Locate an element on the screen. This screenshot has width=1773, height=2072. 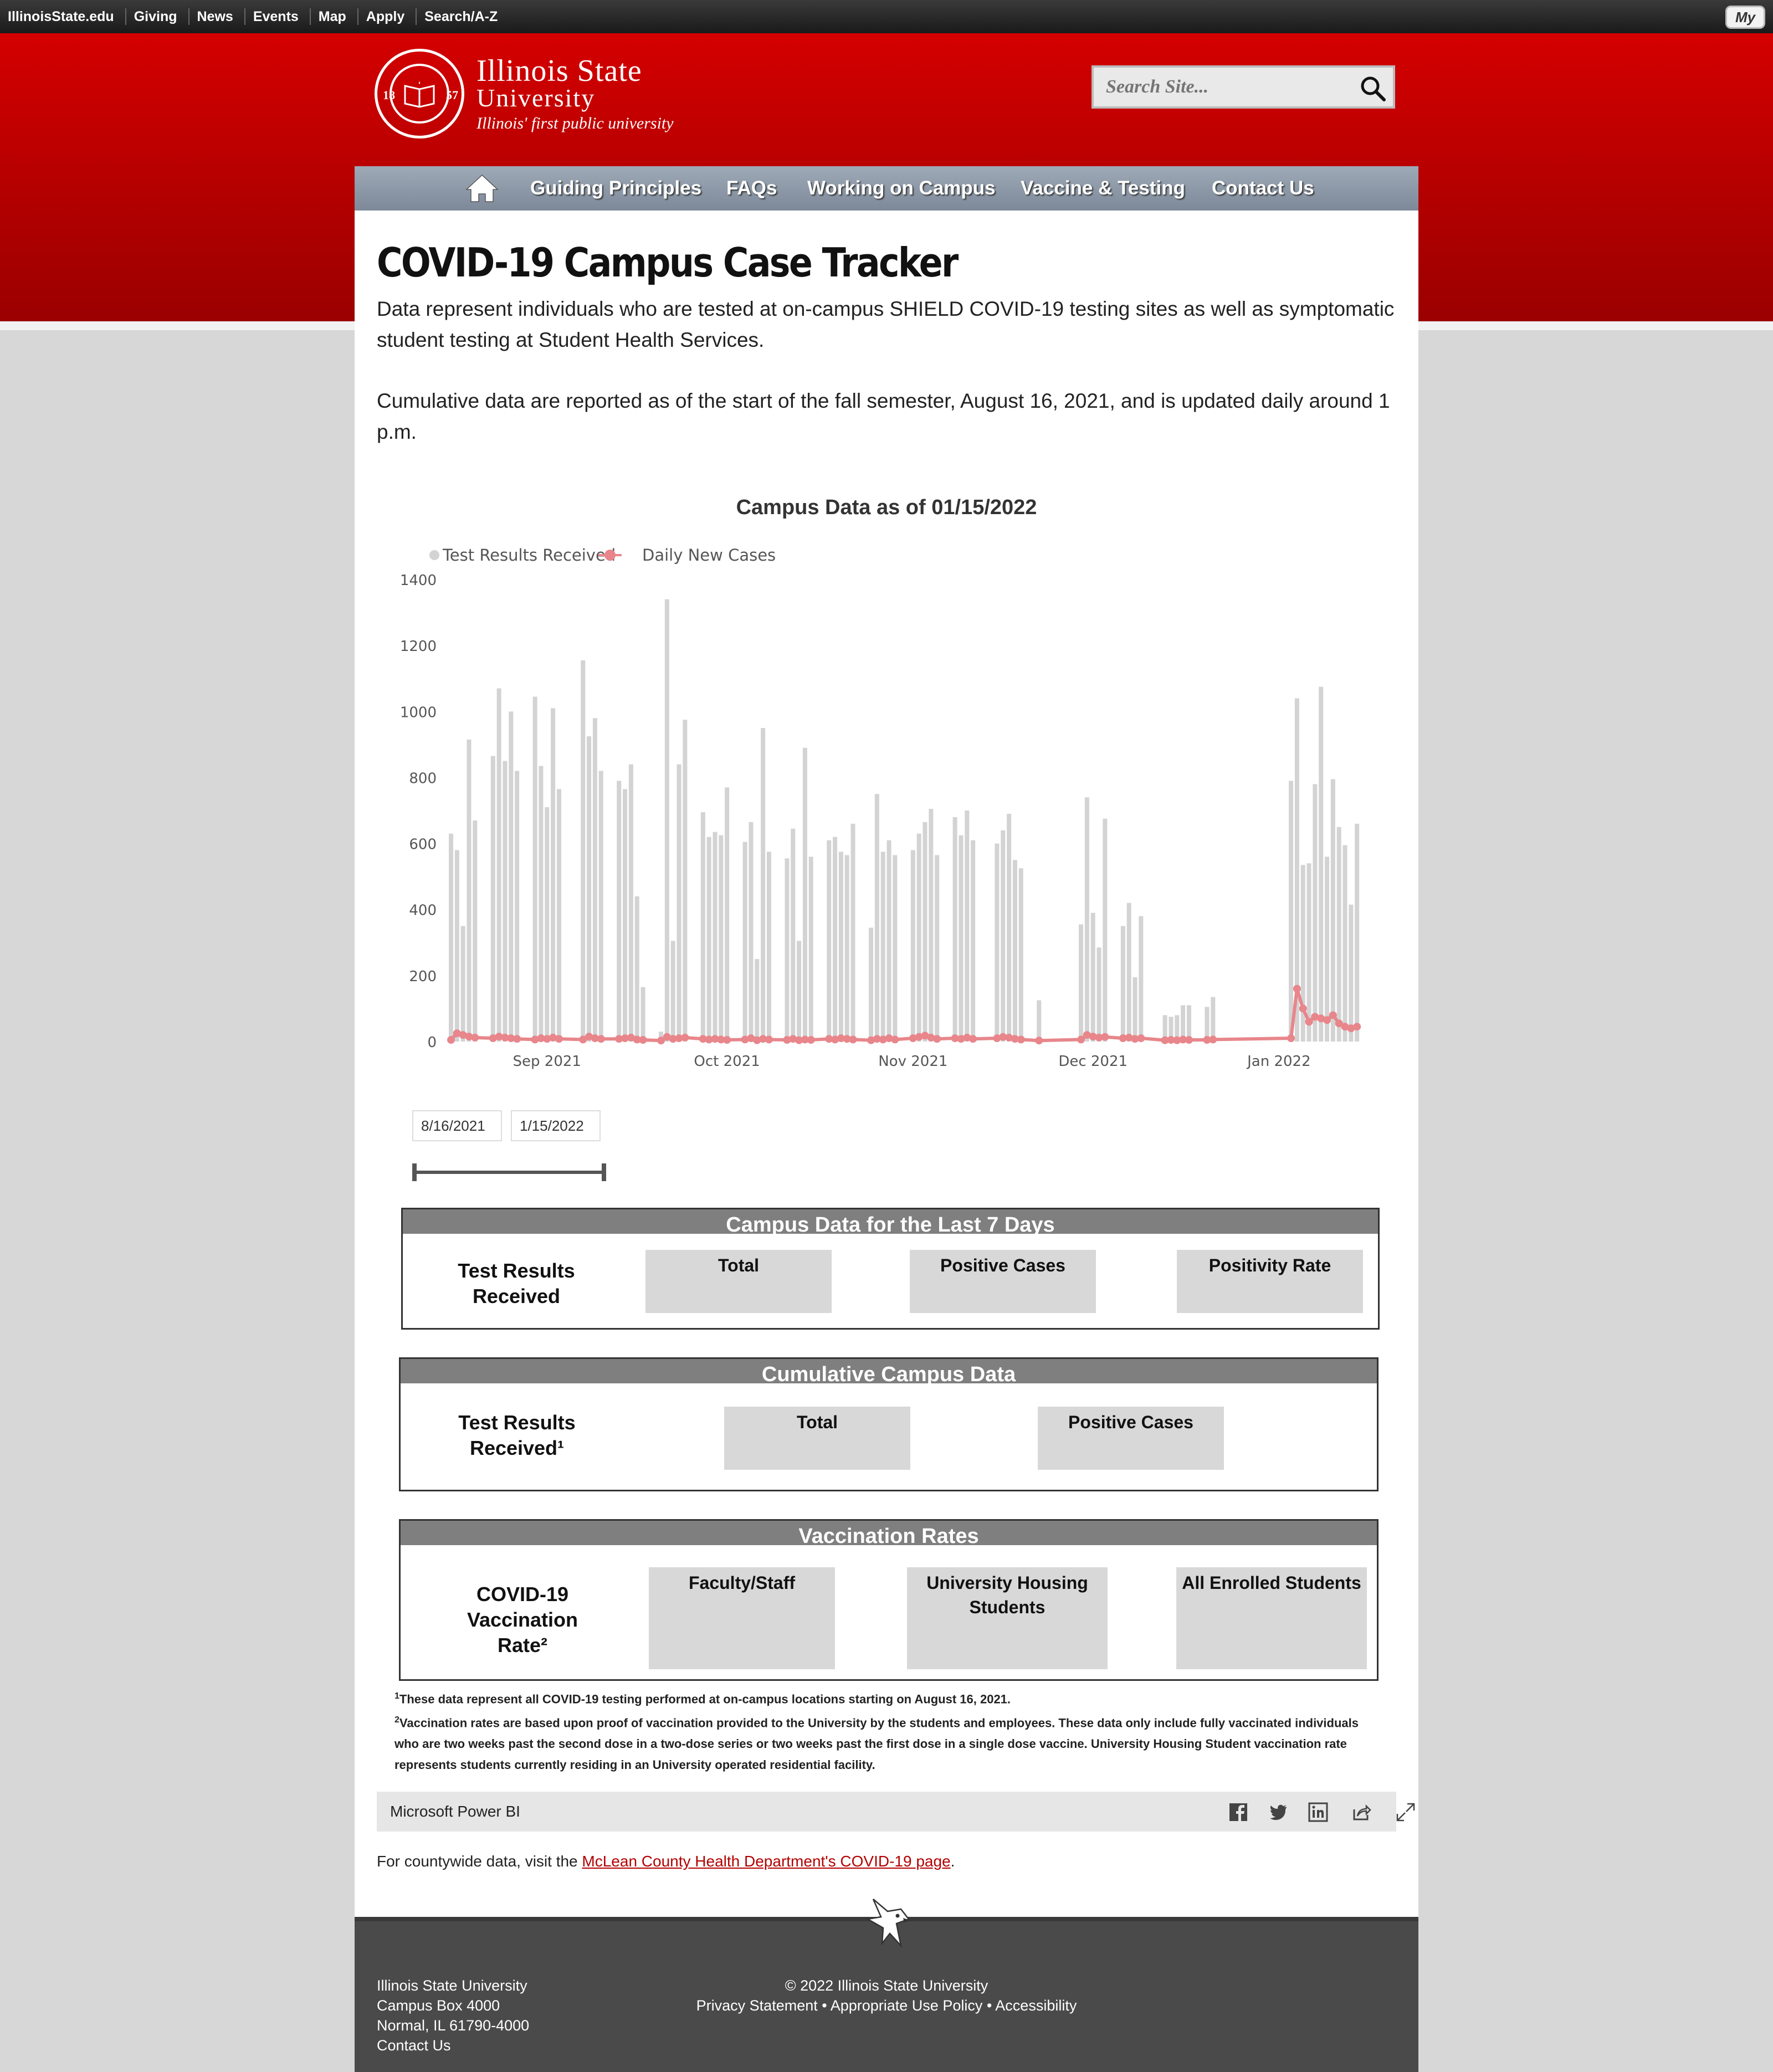
footer-address-line: Normal, IL 61790-4000 is located at coordinates (453, 2025).